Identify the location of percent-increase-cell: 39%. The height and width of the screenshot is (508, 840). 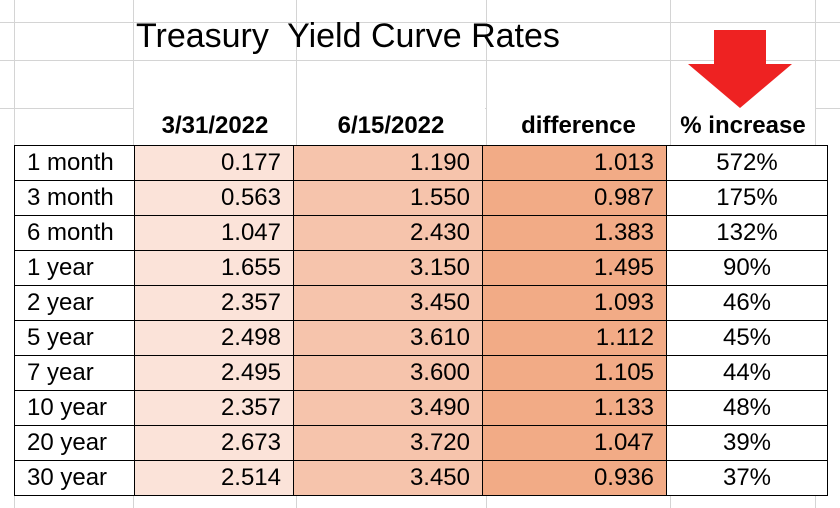
(747, 443).